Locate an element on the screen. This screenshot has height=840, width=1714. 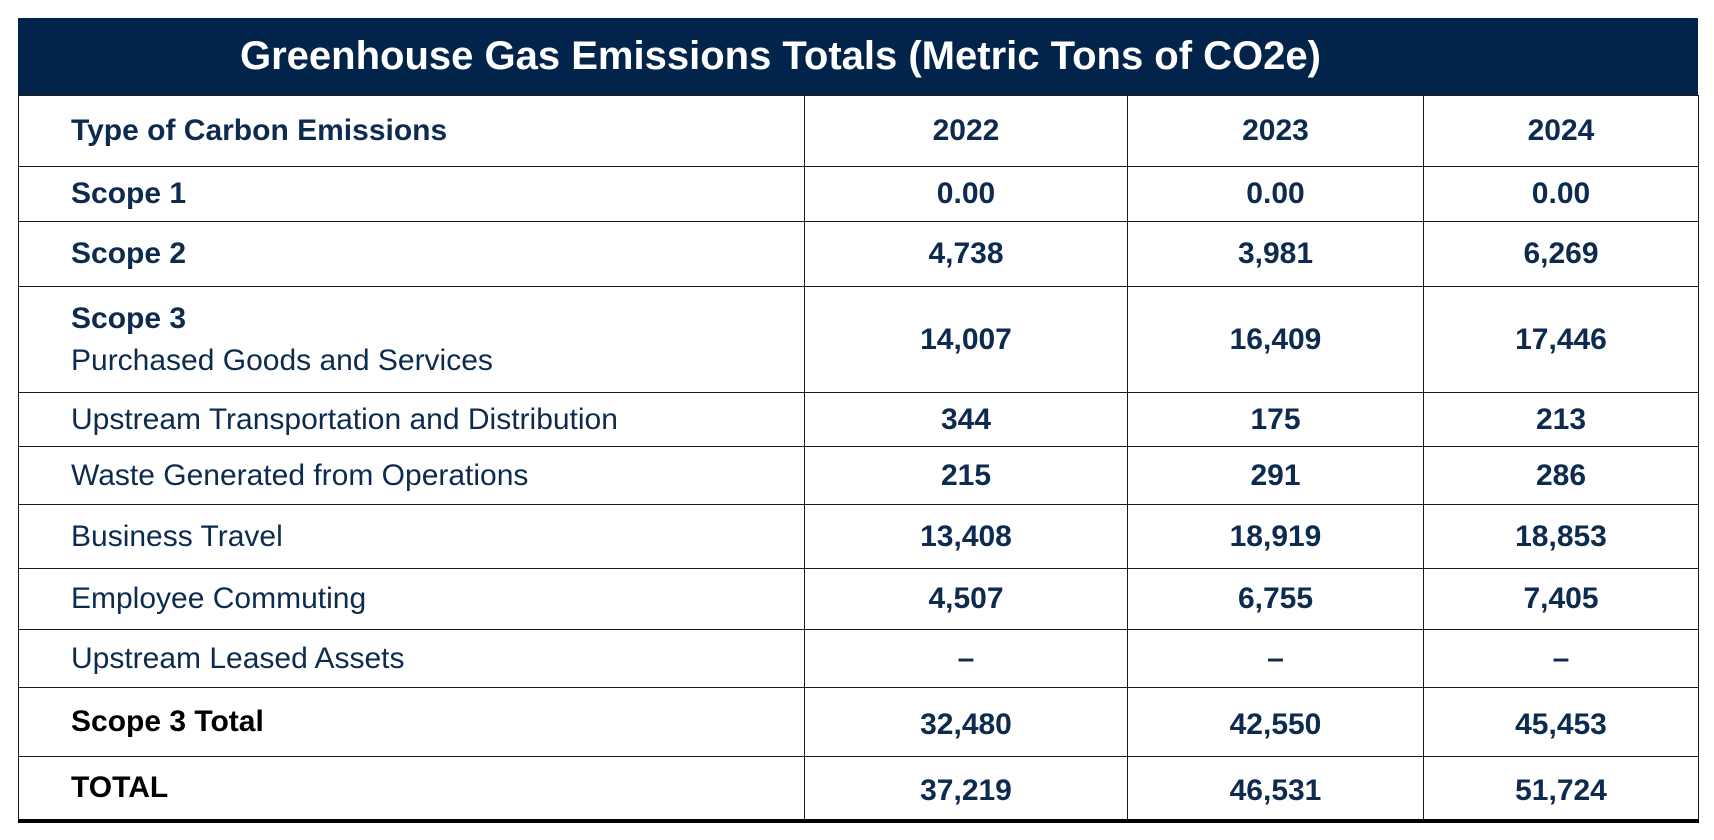
header-row: Type of Carbon Emissions 2022 2023 2024 is located at coordinates (858, 131).